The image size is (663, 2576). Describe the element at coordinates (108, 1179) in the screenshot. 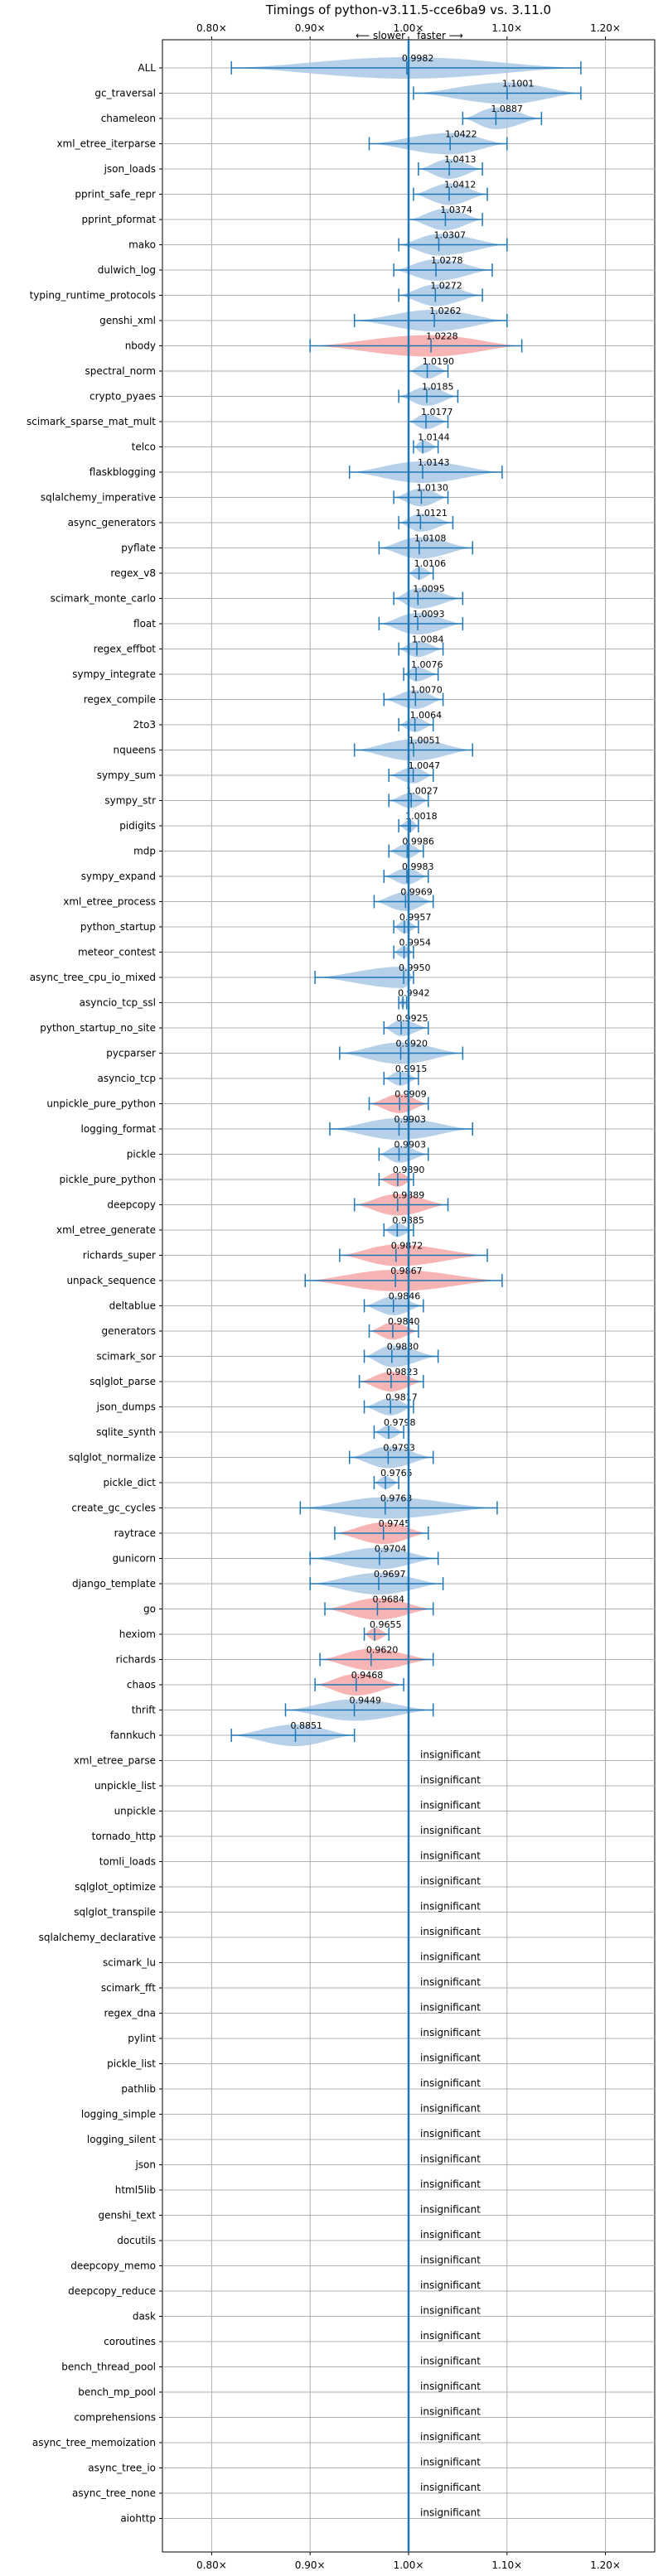

I see `benchmark-label: pickle_pure_python` at that location.